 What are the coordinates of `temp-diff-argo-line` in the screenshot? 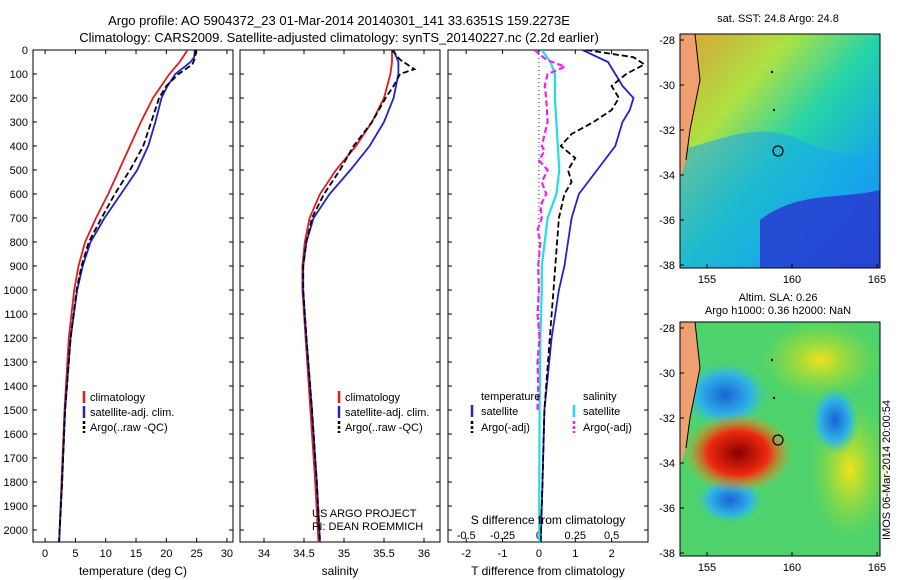 It's located at (593, 296).